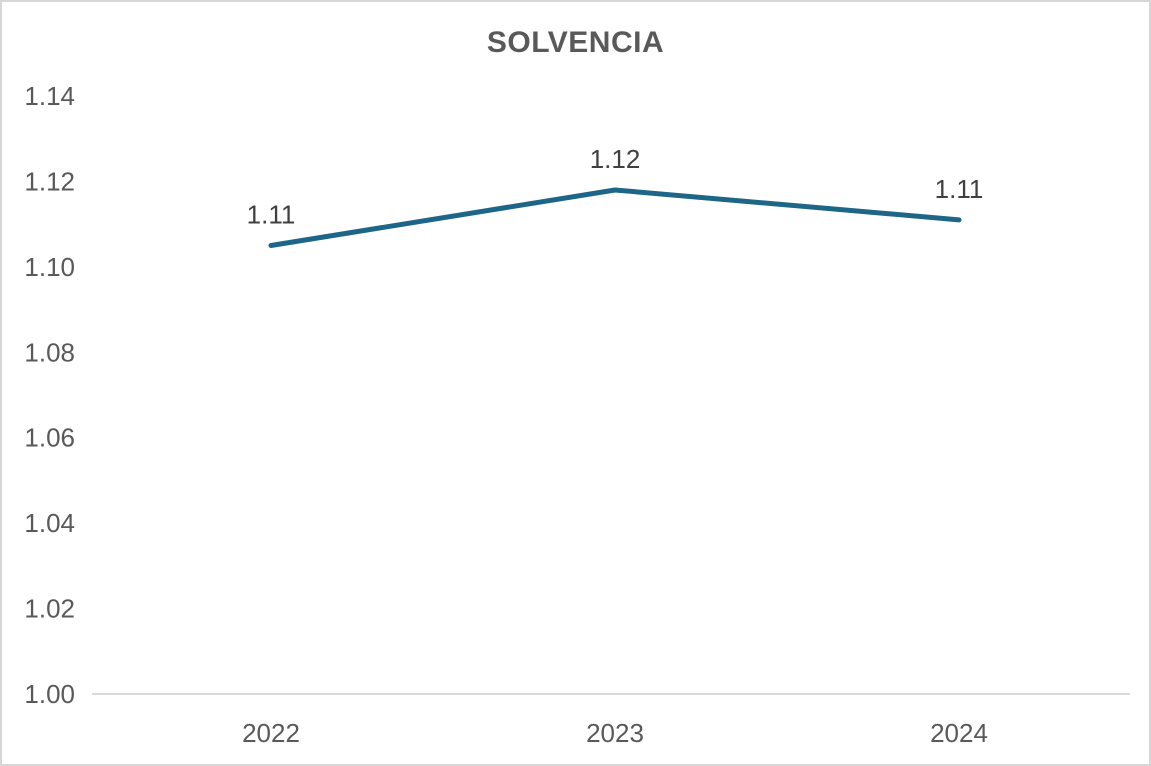  What do you see at coordinates (615, 733) in the screenshot?
I see `x-tick-label: 2023` at bounding box center [615, 733].